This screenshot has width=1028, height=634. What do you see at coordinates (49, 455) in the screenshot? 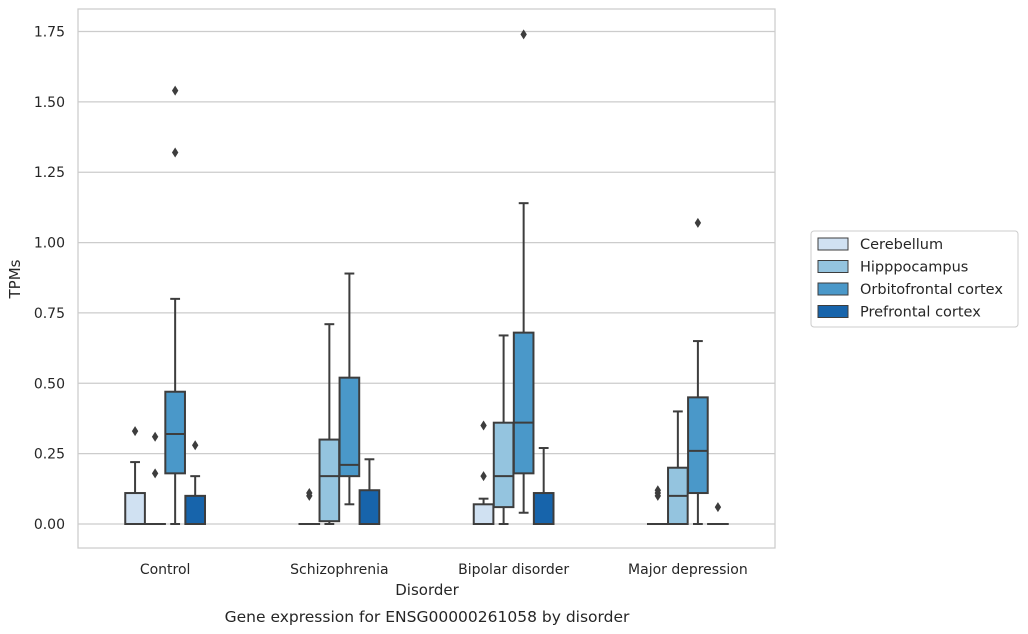
I see `y-tick-label: 0.25` at bounding box center [49, 455].